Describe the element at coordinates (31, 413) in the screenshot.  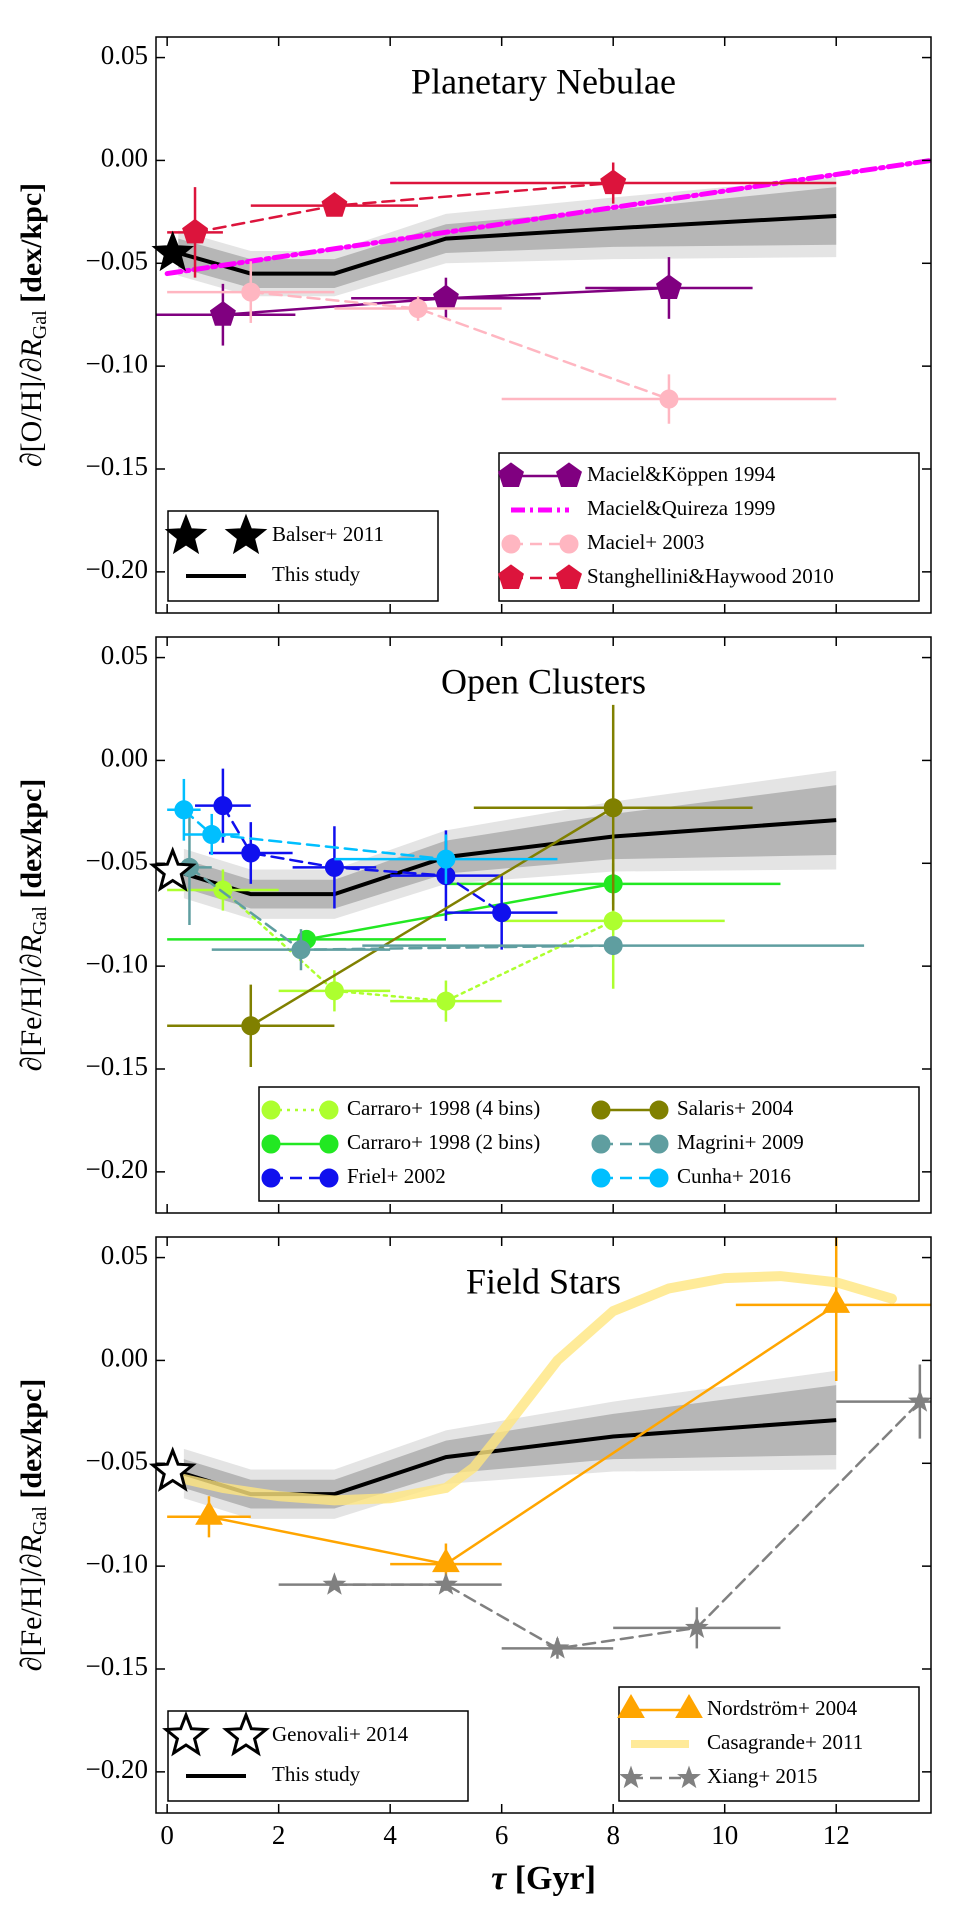
I see `y-label-part: ∂[O/H]/∂` at that location.